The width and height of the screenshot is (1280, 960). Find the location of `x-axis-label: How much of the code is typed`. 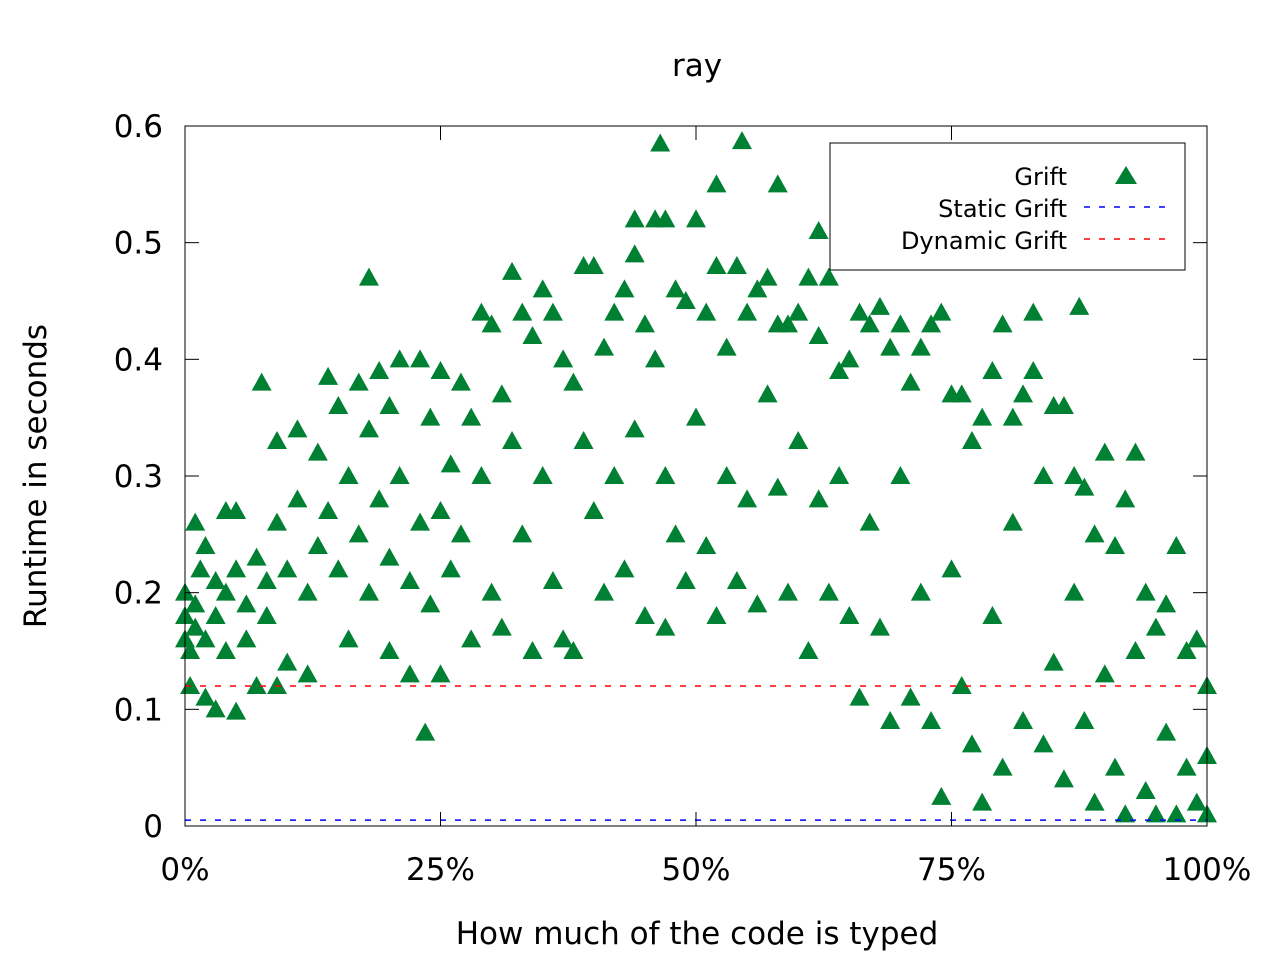

x-axis-label: How much of the code is typed is located at coordinates (697, 934).